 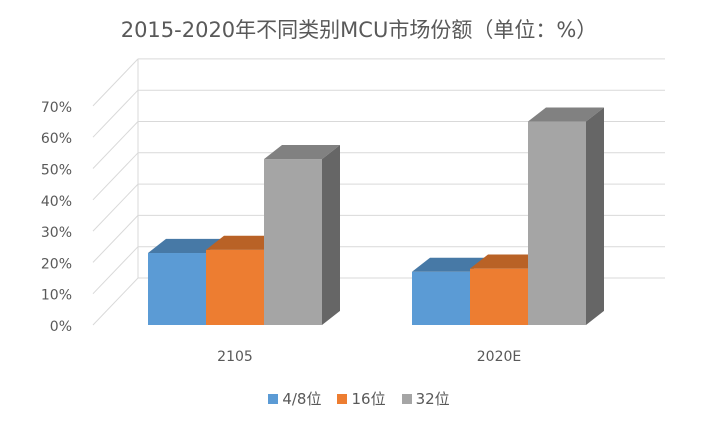 What do you see at coordinates (56, 108) in the screenshot?
I see `y-tick-label: 70%` at bounding box center [56, 108].